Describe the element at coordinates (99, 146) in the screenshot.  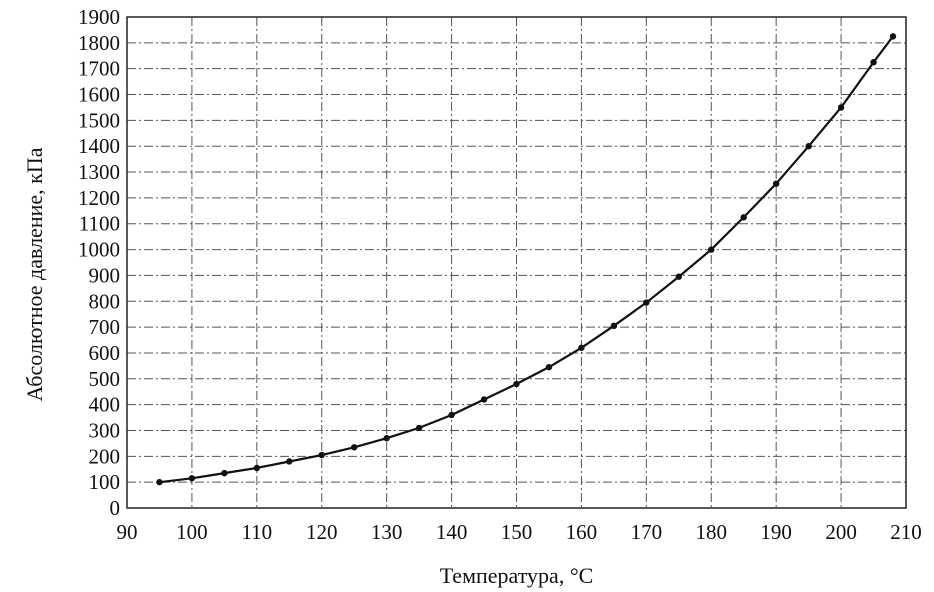
I see `y-tick-label: 1400` at that location.